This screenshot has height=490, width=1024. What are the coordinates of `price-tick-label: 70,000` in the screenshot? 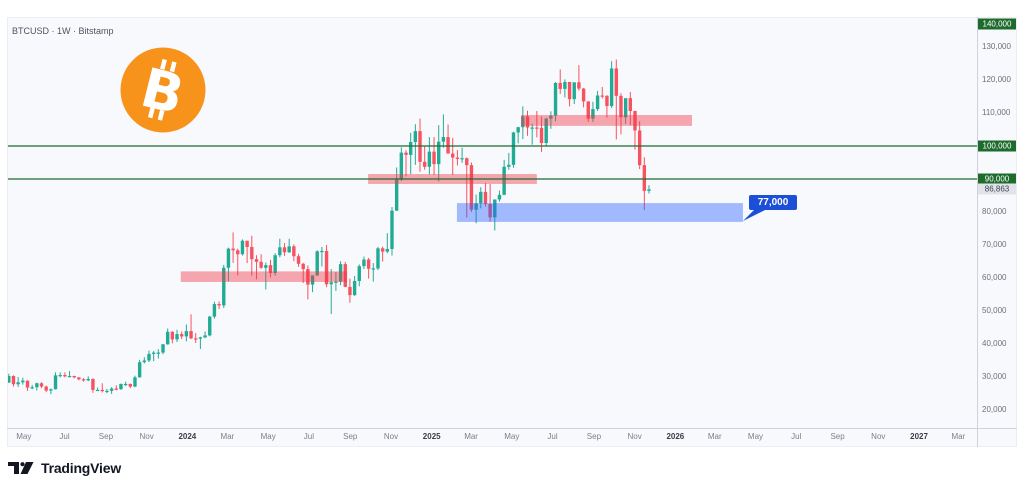 It's located at (994, 244).